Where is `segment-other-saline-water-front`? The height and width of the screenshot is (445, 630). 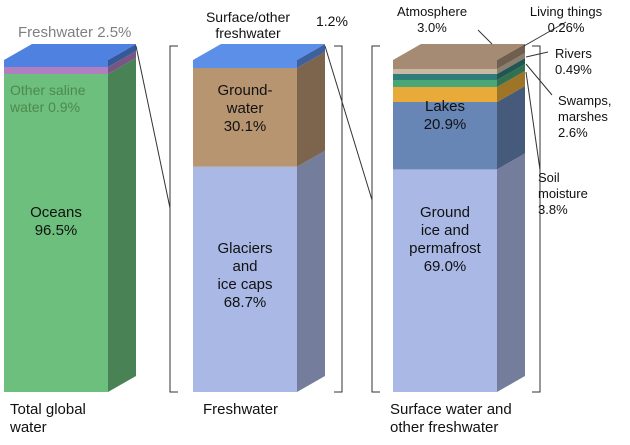 segment-other-saline-water-front is located at coordinates (56, 70).